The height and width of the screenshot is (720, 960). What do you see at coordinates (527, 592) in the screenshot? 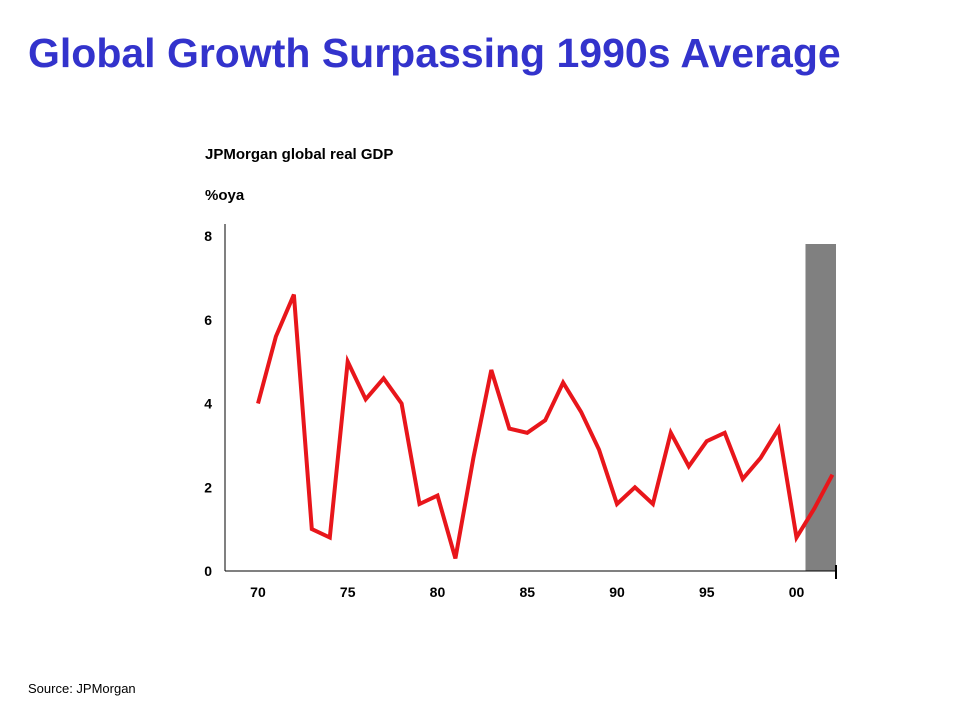
I see `x-tick-label: 85` at bounding box center [527, 592].